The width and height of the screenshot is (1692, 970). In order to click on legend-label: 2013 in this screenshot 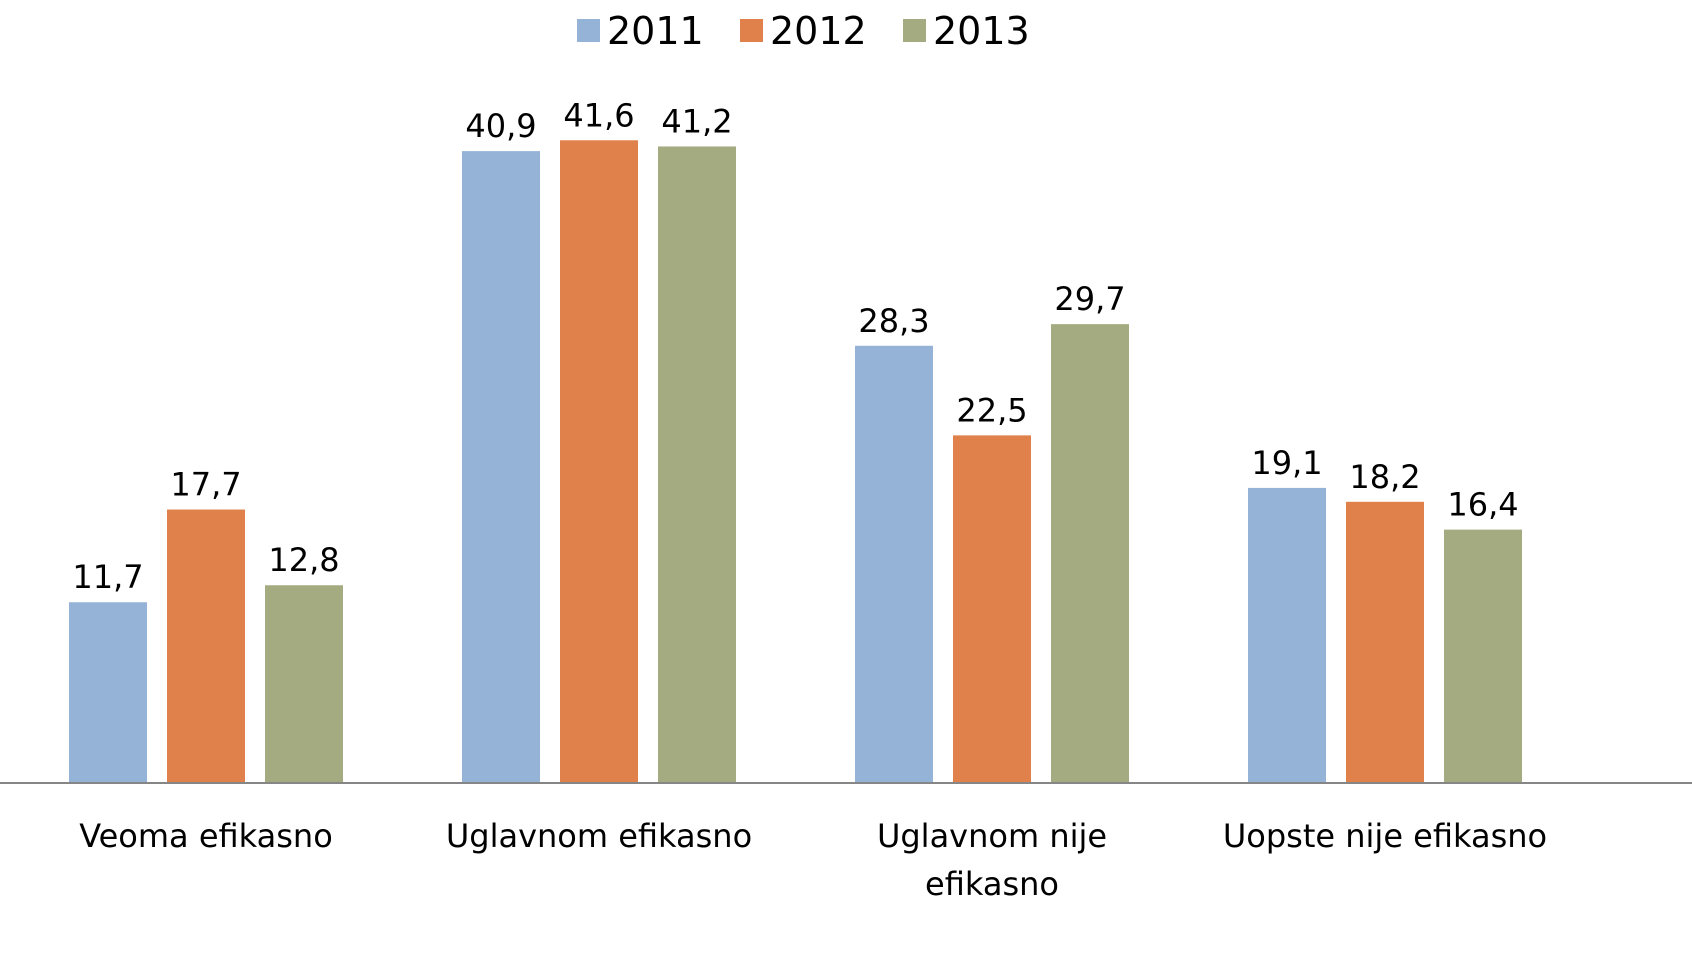, I will do `click(981, 31)`.